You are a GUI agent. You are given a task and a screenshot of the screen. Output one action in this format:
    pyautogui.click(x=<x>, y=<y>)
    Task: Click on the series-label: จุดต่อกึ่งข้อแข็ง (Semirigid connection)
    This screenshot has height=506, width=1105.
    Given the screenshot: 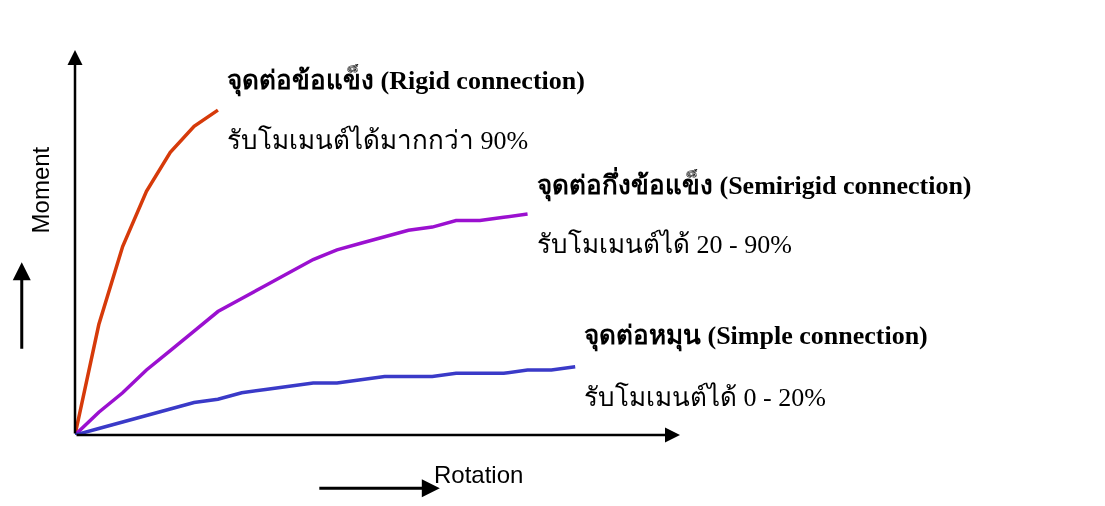 What is the action you would take?
    pyautogui.click(x=754, y=184)
    